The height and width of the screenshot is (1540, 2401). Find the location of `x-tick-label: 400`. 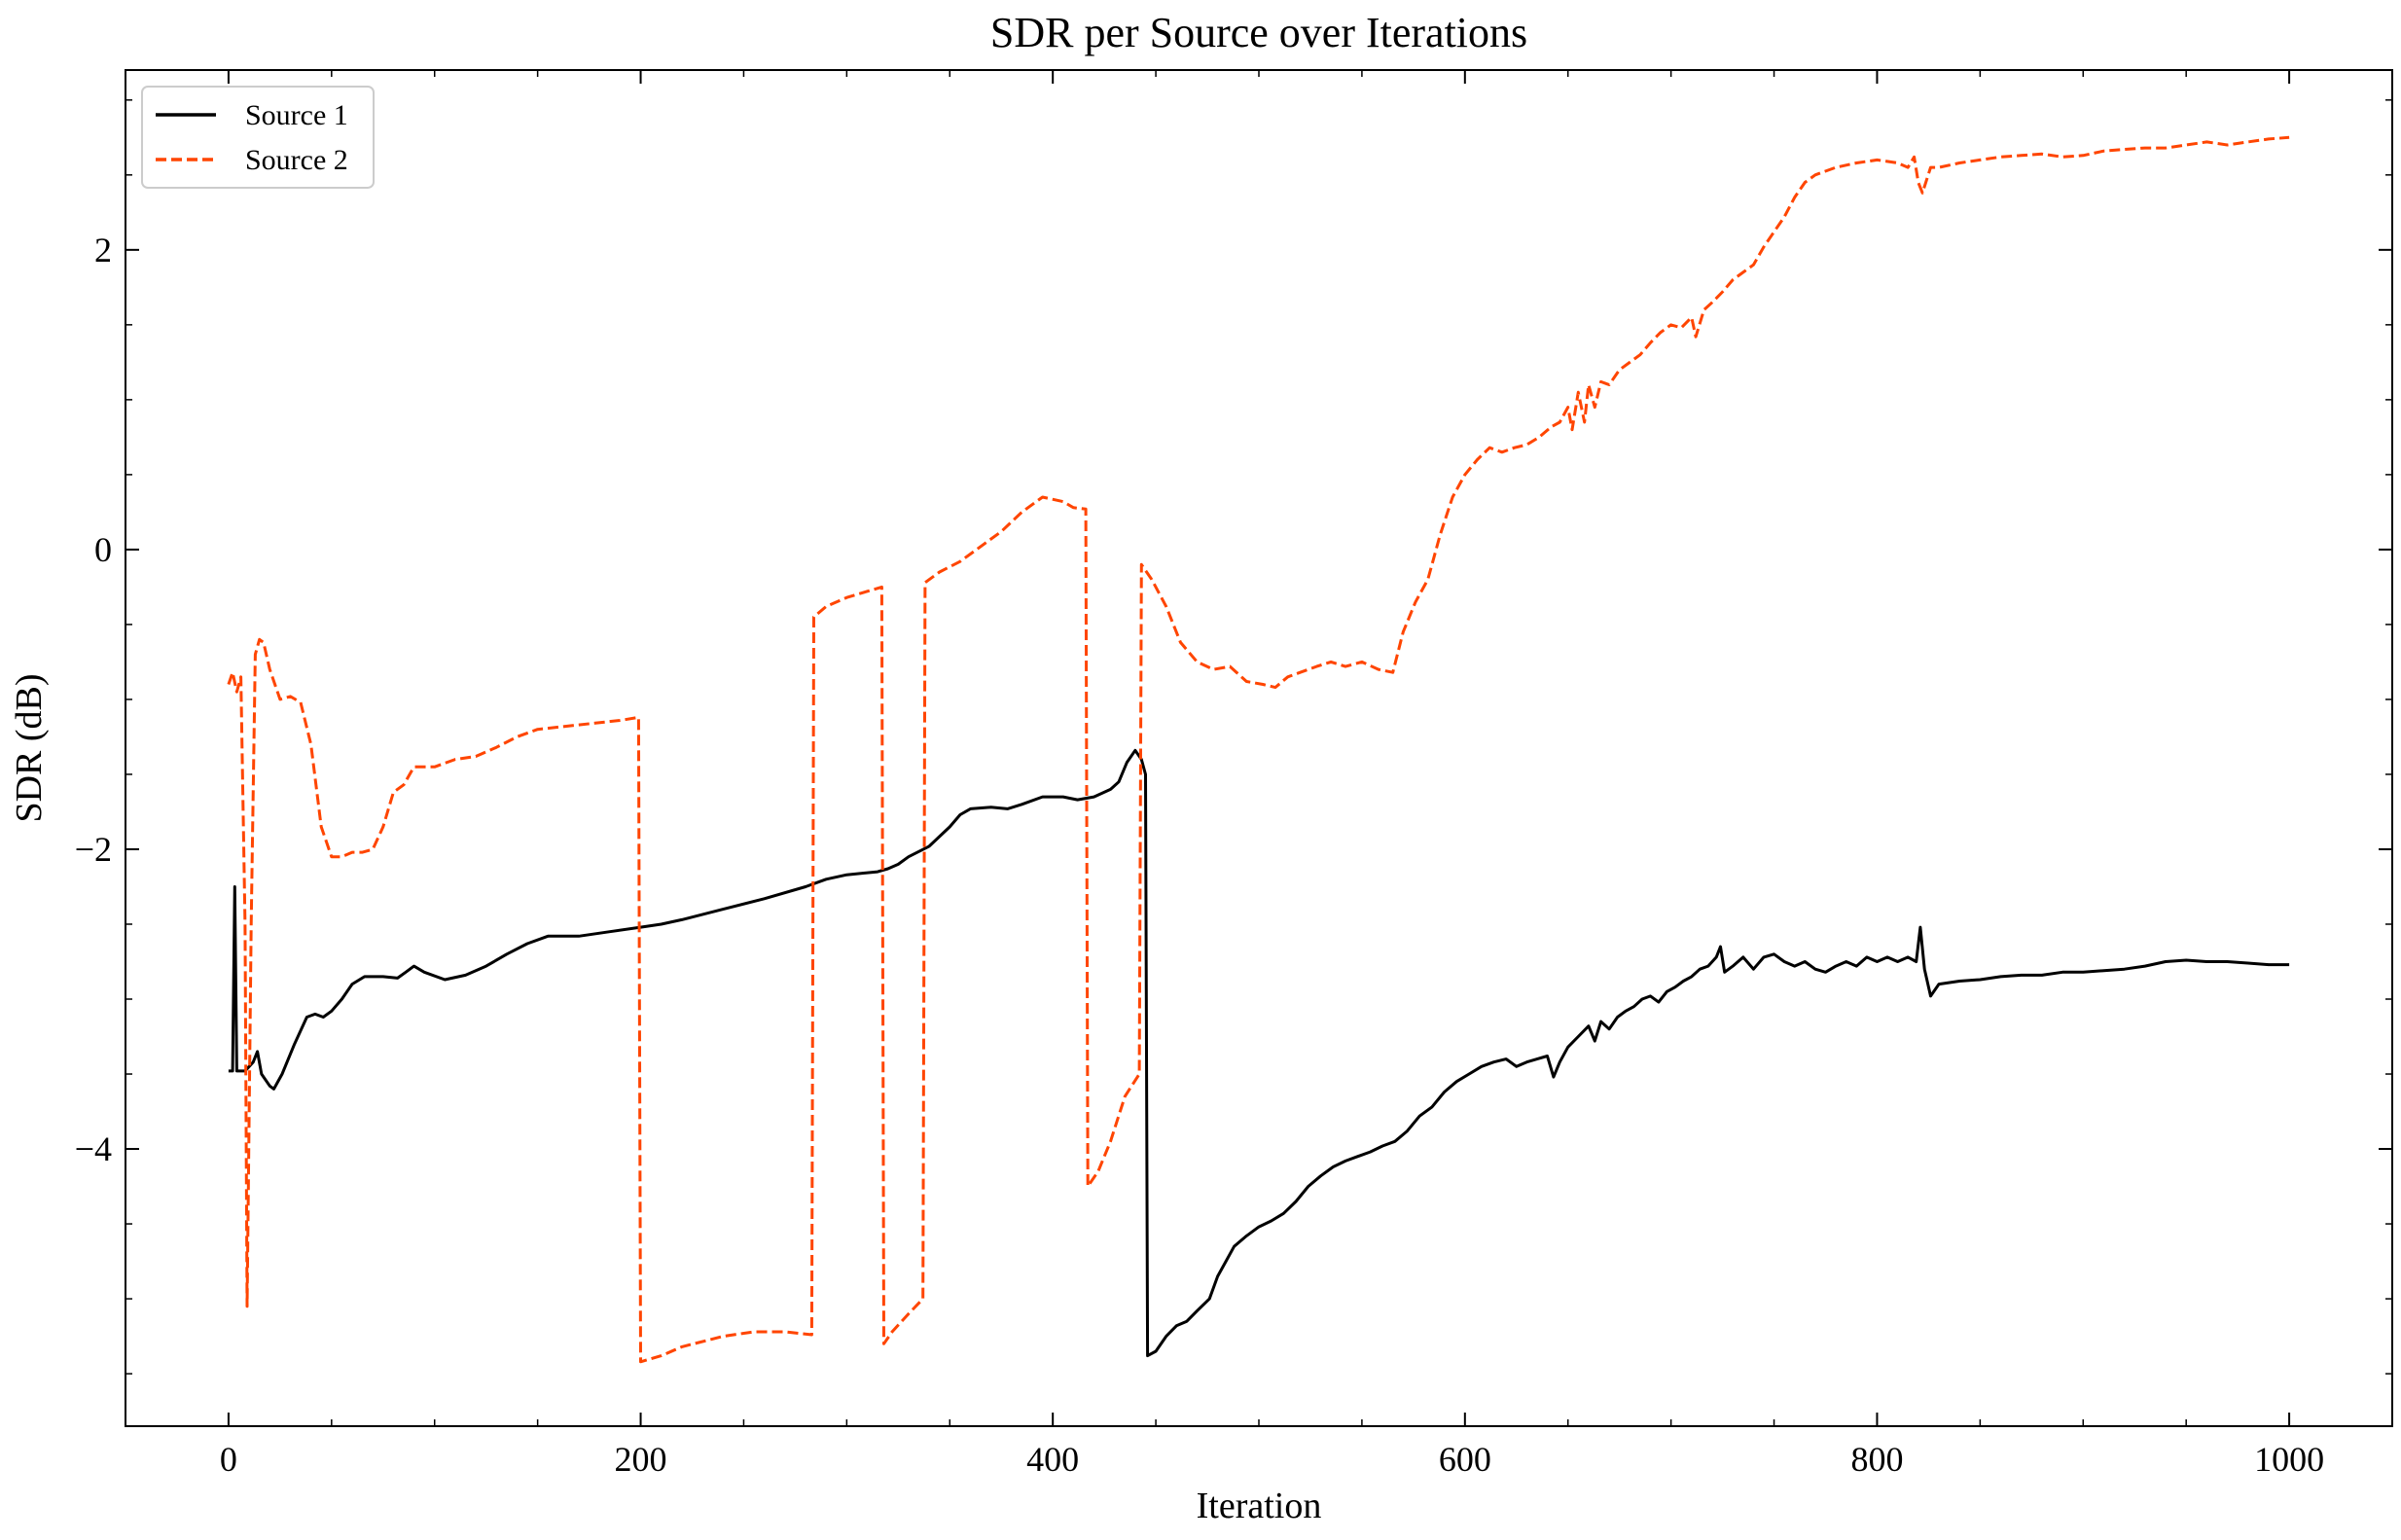

x-tick-label: 400 is located at coordinates (1052, 1459).